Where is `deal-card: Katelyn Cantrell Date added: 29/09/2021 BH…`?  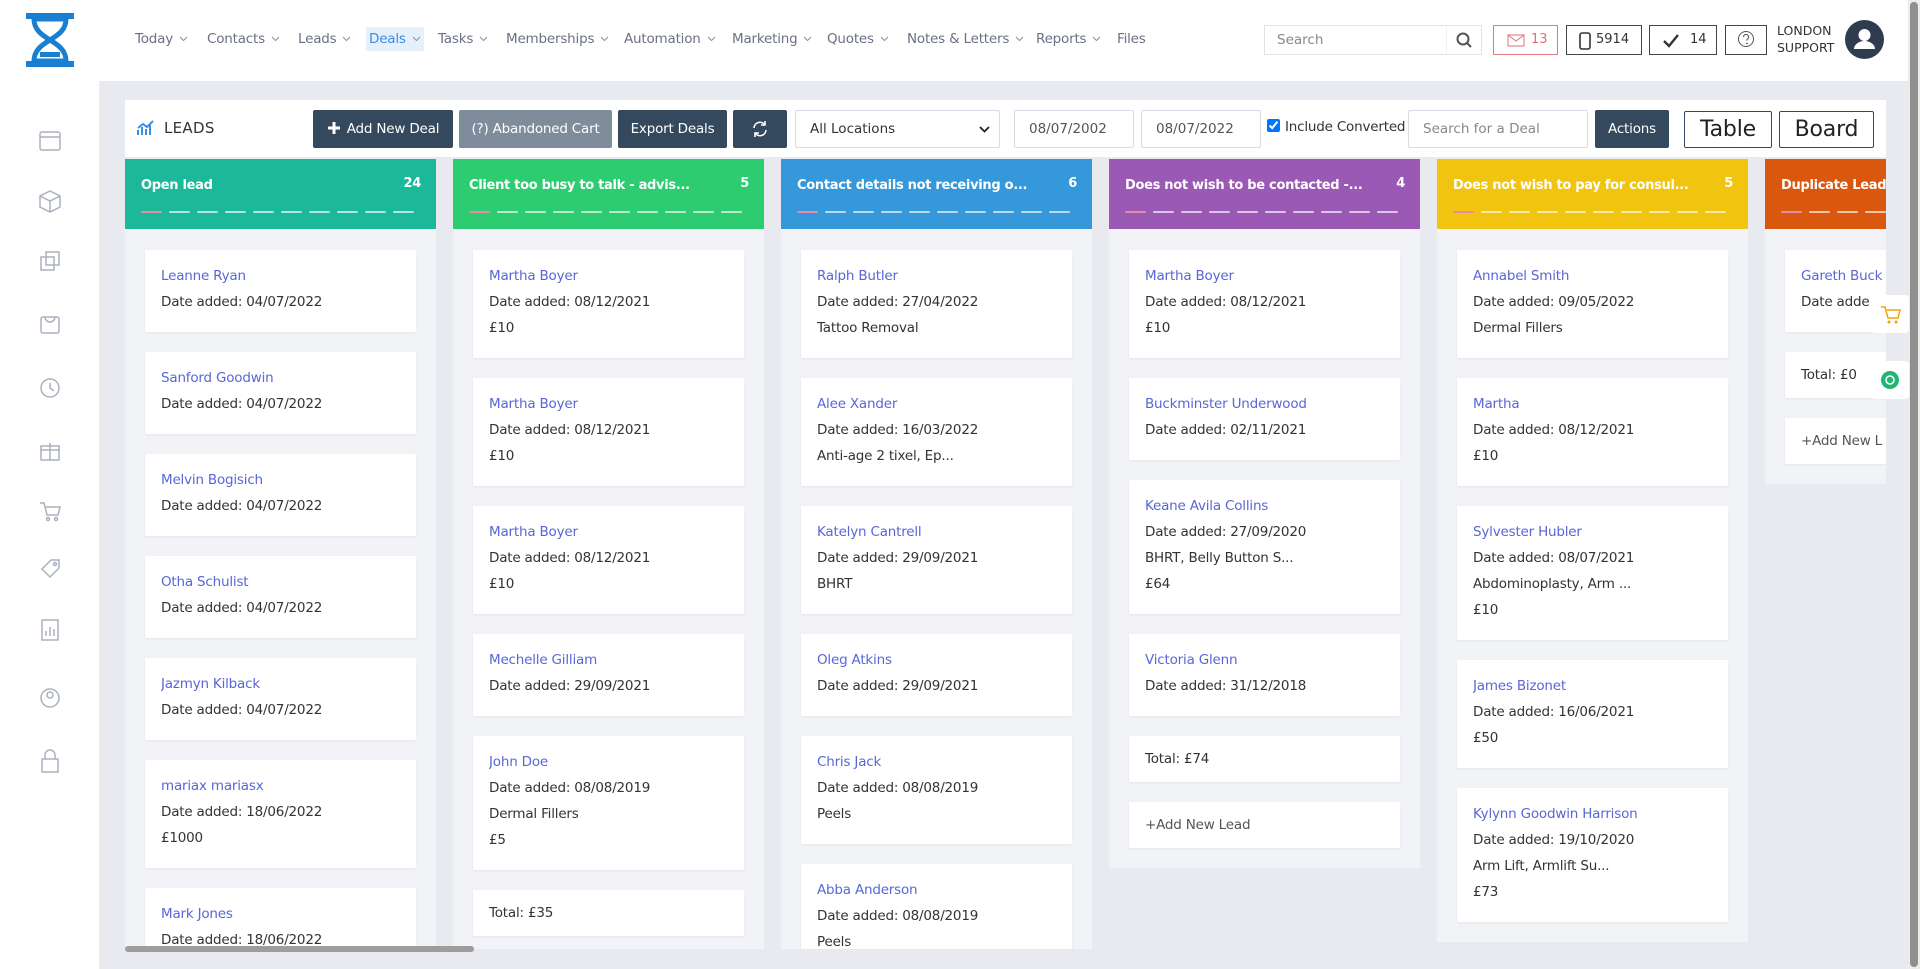
deal-card: Katelyn Cantrell Date added: 29/09/2021 BH… is located at coordinates (936, 560).